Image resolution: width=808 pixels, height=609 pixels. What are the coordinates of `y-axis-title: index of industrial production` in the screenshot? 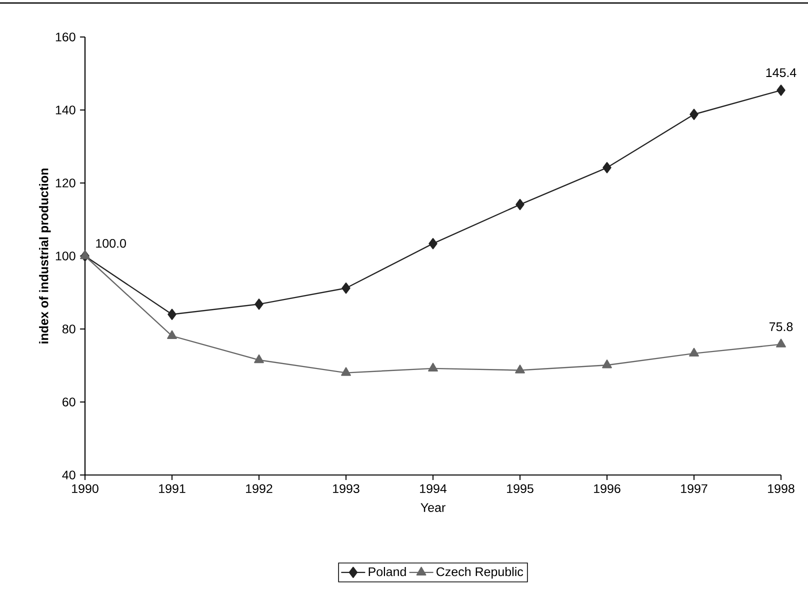 It's located at (45, 256).